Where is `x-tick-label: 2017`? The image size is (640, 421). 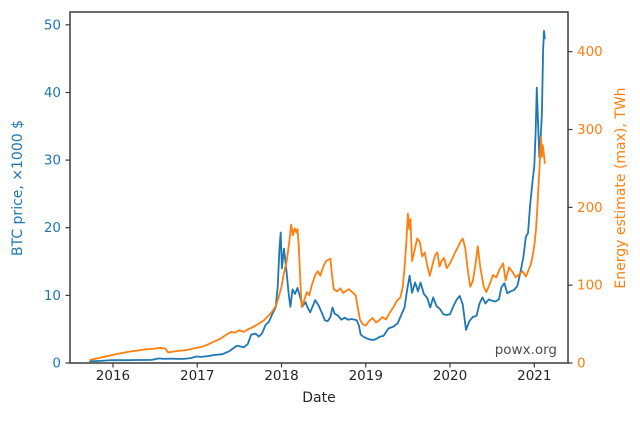
x-tick-label: 2017 is located at coordinates (197, 376).